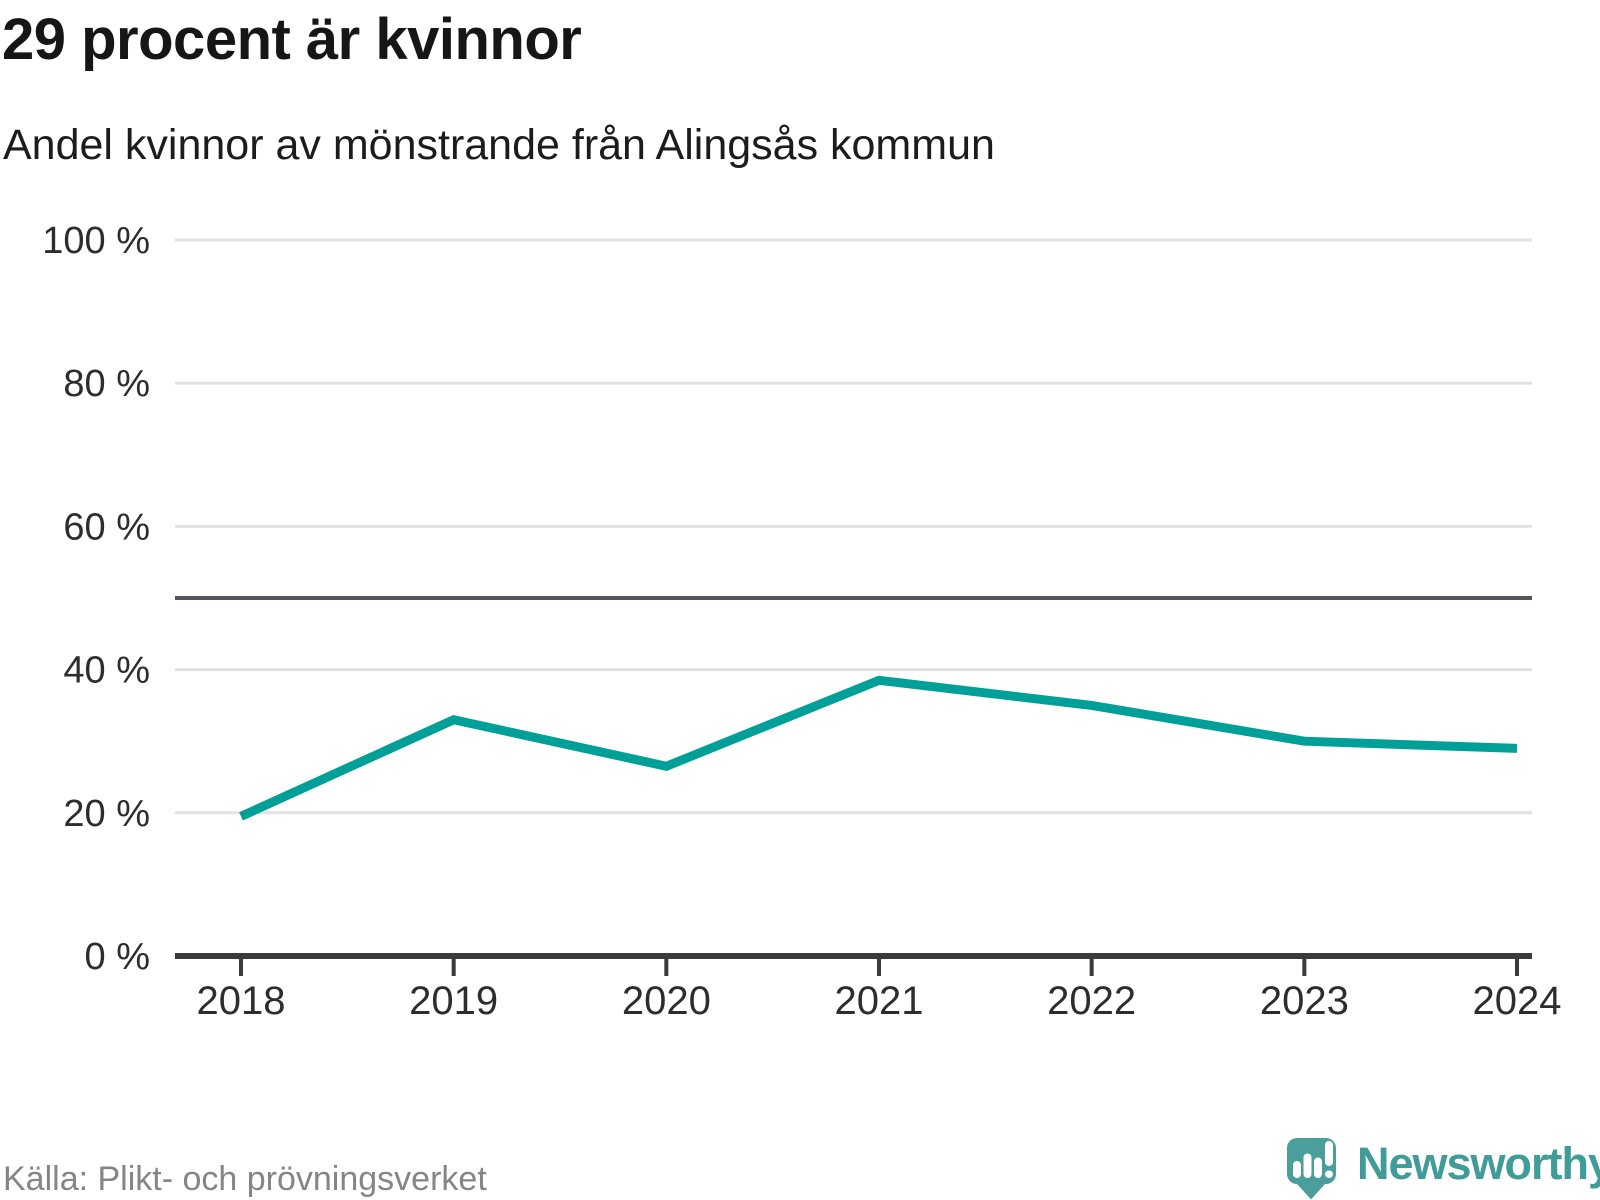 Image resolution: width=1600 pixels, height=1200 pixels. Describe the element at coordinates (1478, 1163) in the screenshot. I see `brand-name: Newsworthy` at that location.